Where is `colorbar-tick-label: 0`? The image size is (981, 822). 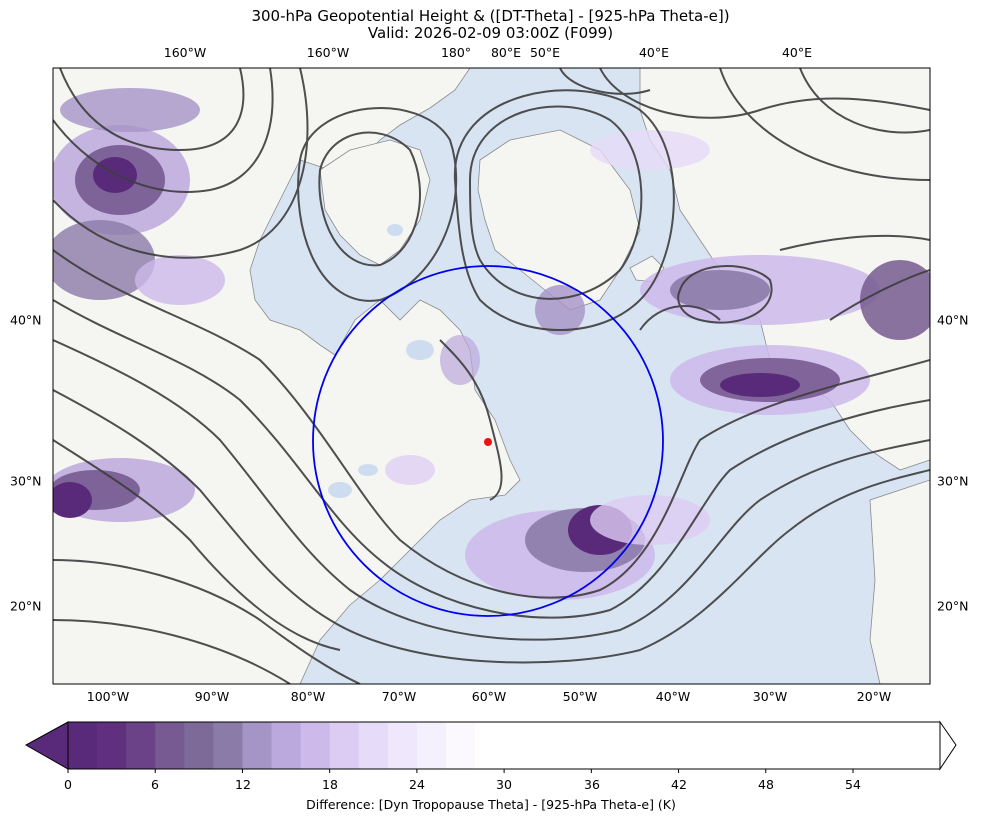
colorbar-tick-label: 0 is located at coordinates (68, 784).